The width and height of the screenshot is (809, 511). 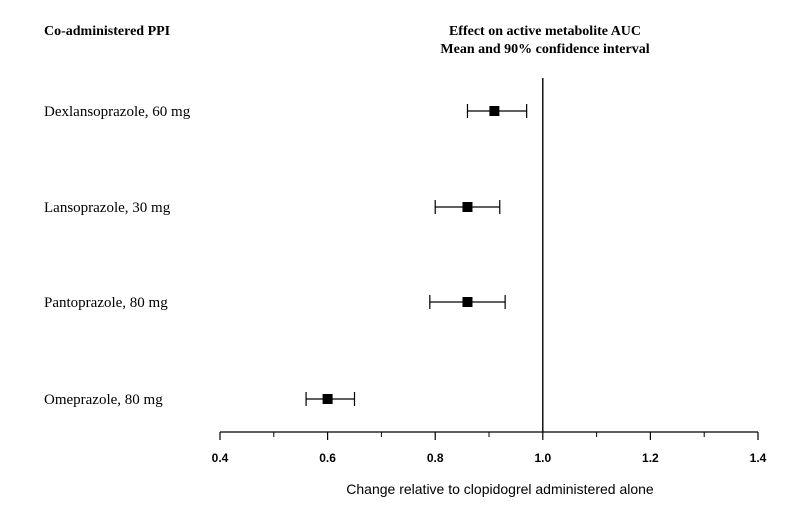 What do you see at coordinates (200, 400) in the screenshot?
I see `data-row: Omeprazole, 80 mg` at bounding box center [200, 400].